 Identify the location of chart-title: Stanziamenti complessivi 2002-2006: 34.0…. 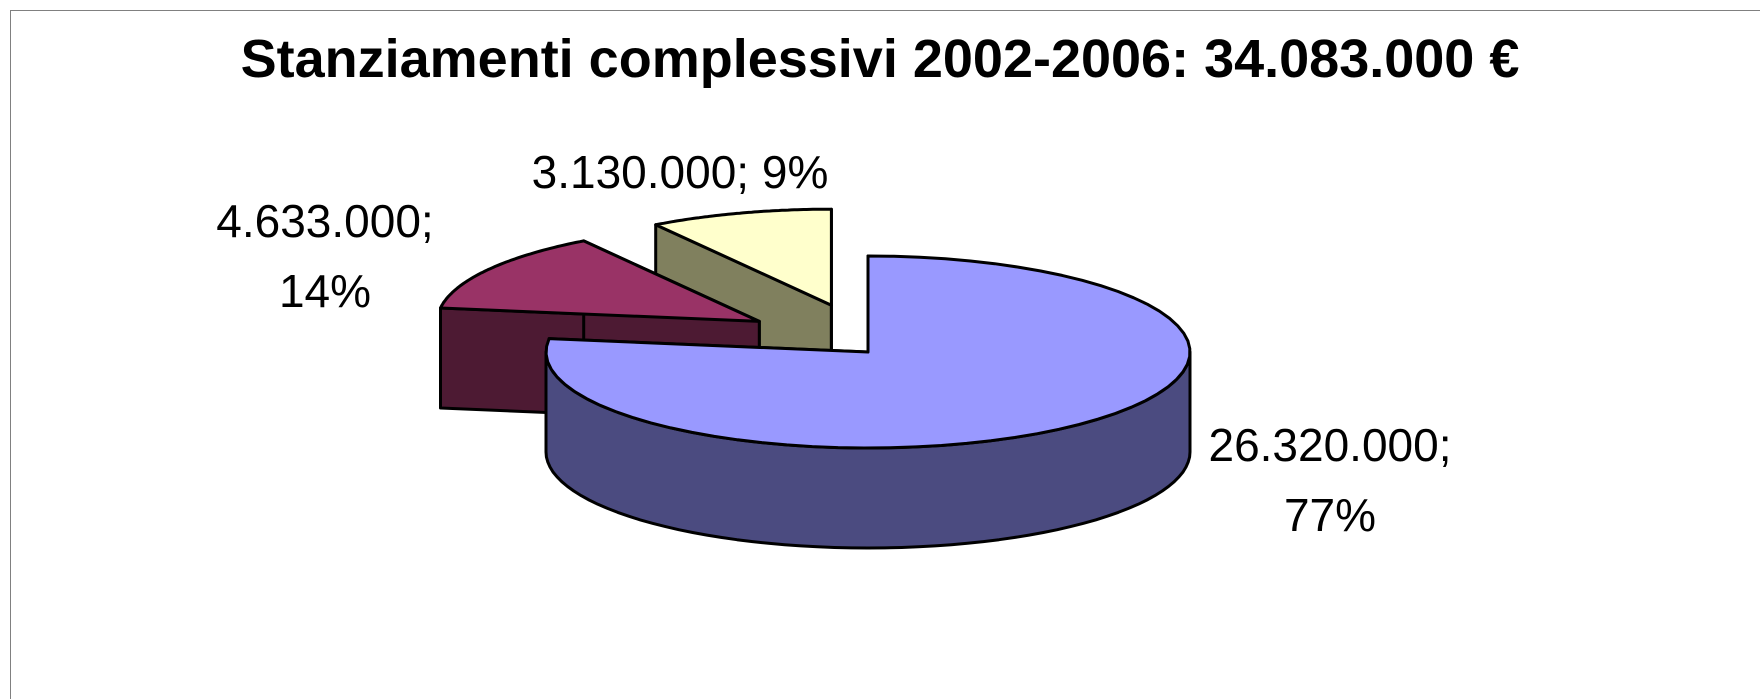
(880, 59).